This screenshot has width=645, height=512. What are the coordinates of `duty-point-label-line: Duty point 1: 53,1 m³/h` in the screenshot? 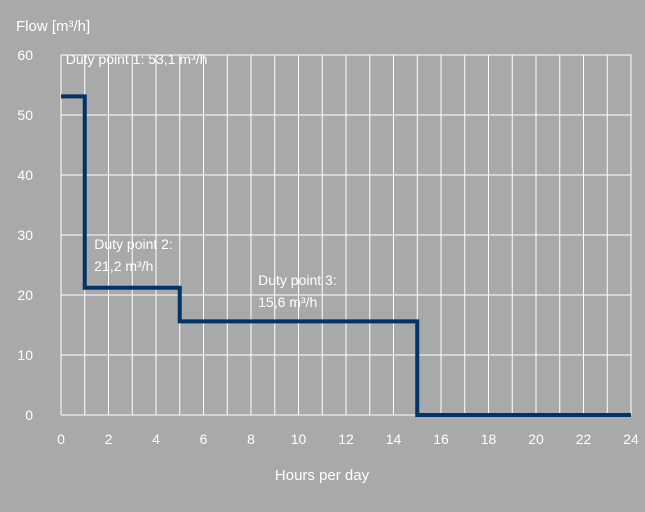 It's located at (137, 59).